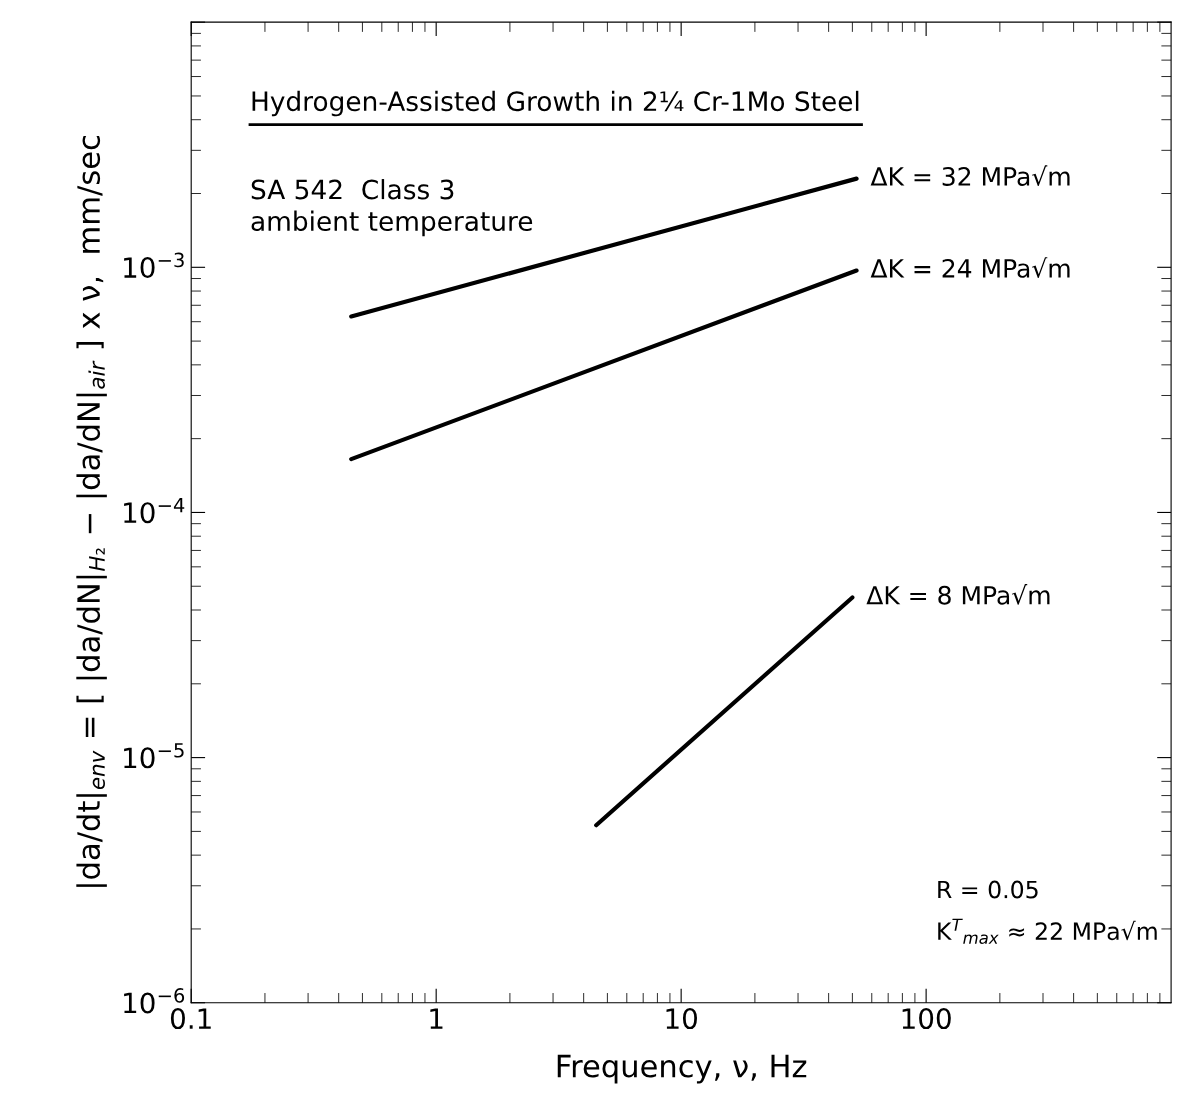  What do you see at coordinates (436, 1018) in the screenshot?
I see `x-tick-label: 1` at bounding box center [436, 1018].